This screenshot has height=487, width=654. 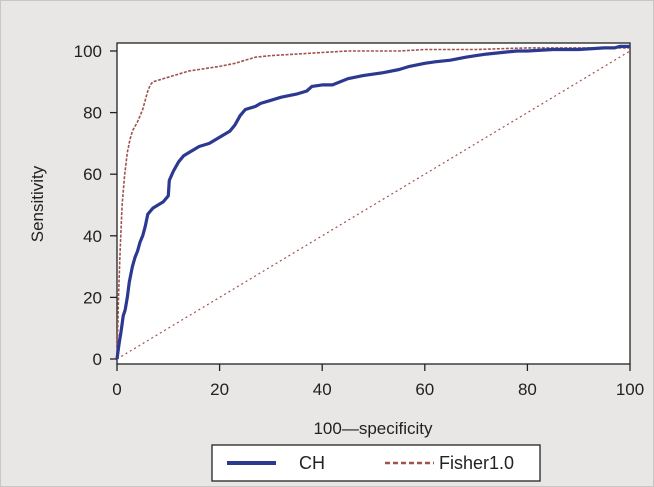 I want to click on y-tick-label: 40, so click(x=92, y=236).